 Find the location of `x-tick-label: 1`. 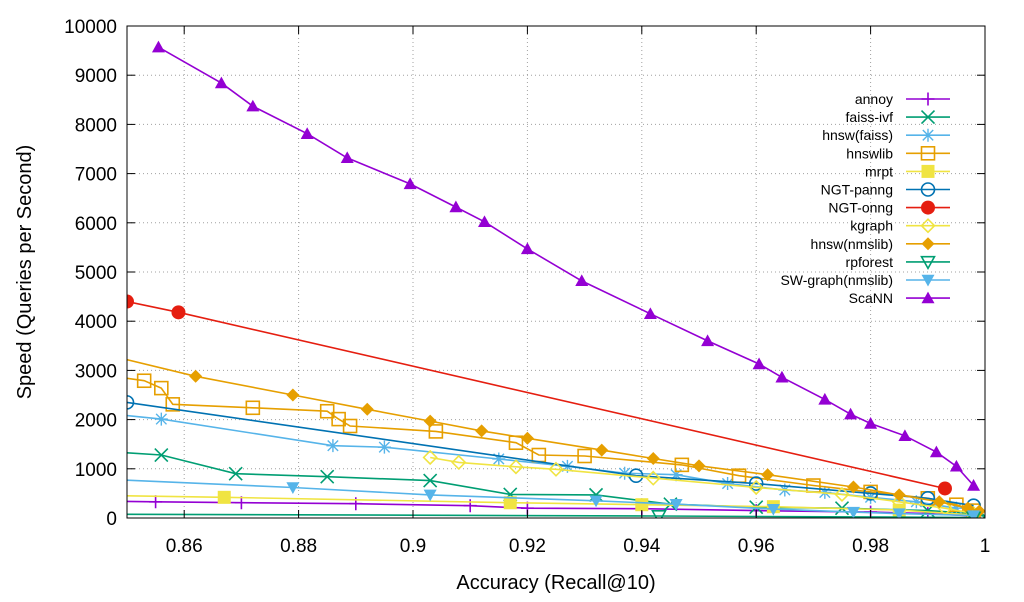

x-tick-label: 1 is located at coordinates (985, 546).